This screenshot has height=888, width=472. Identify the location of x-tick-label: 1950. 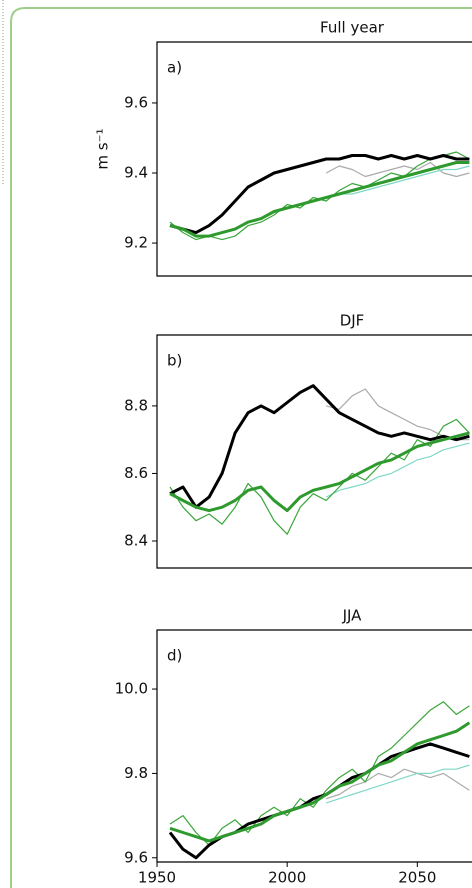
(157, 878).